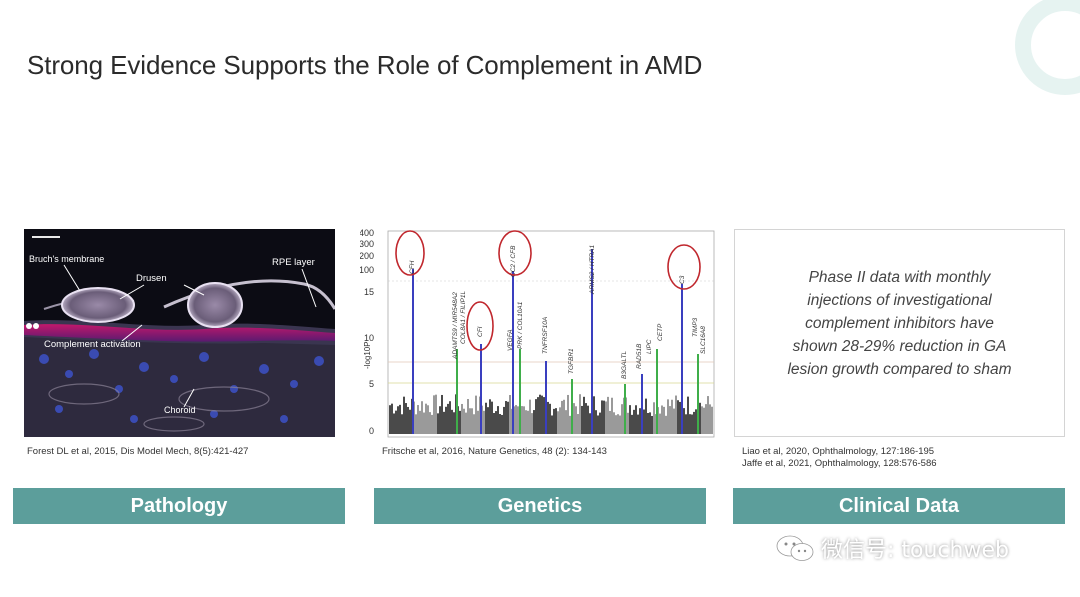  Describe the element at coordinates (795, 548) in the screenshot. I see `wechat-icon` at that location.